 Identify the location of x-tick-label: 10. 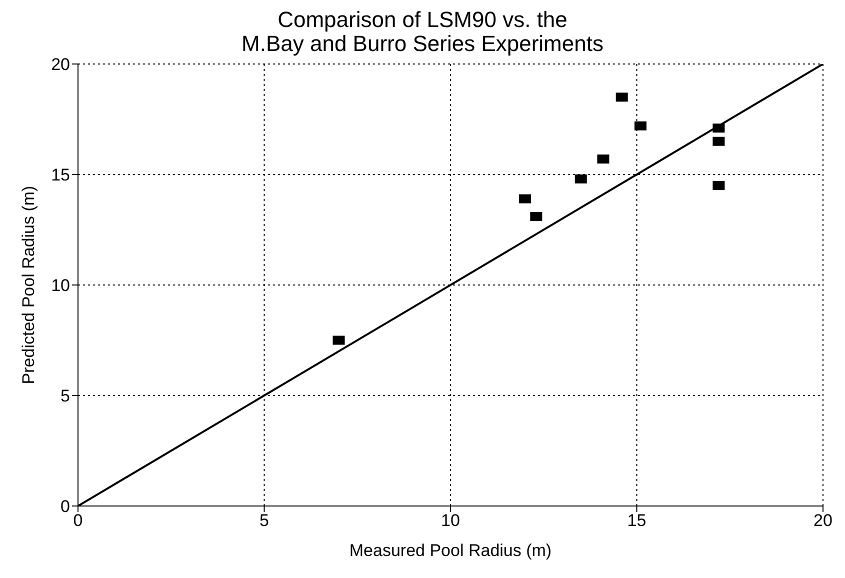
(450, 520).